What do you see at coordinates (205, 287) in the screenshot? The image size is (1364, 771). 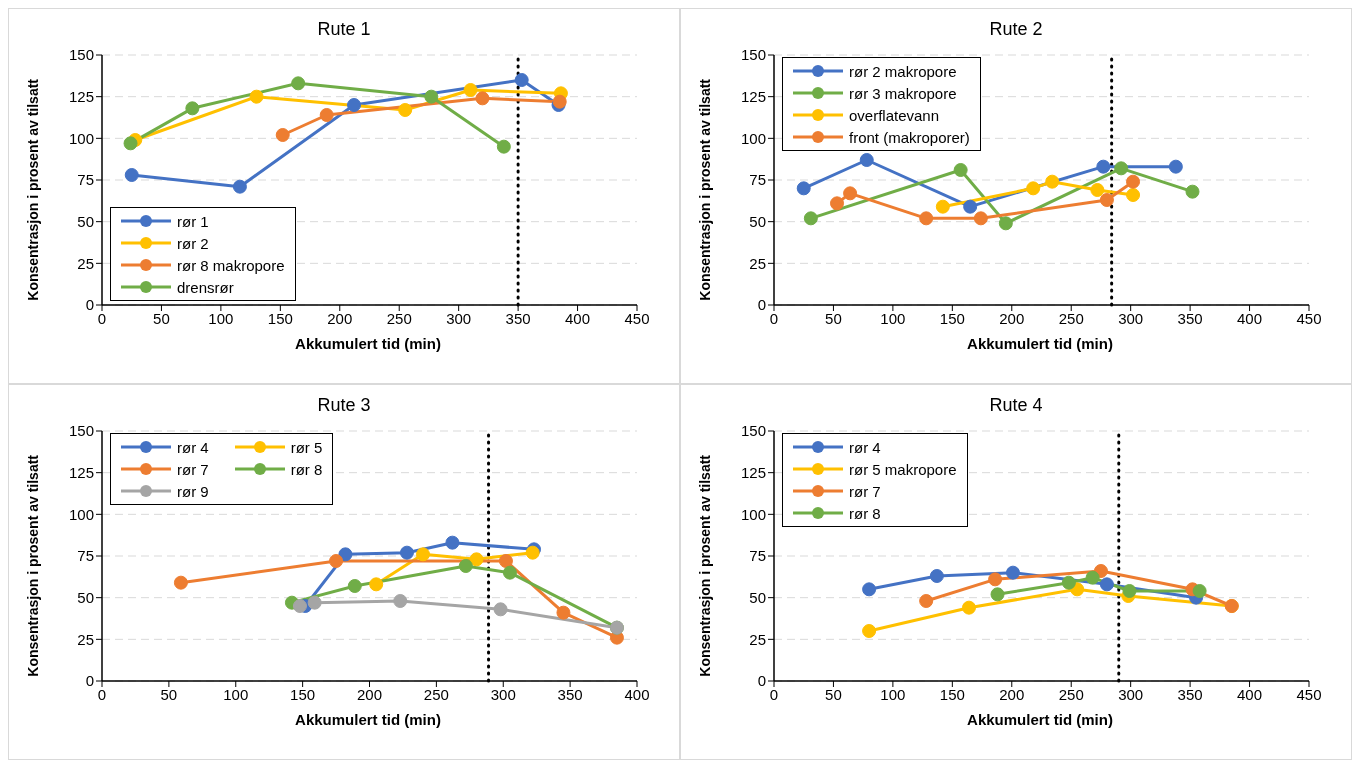 I see `legend-label: drensrør` at bounding box center [205, 287].